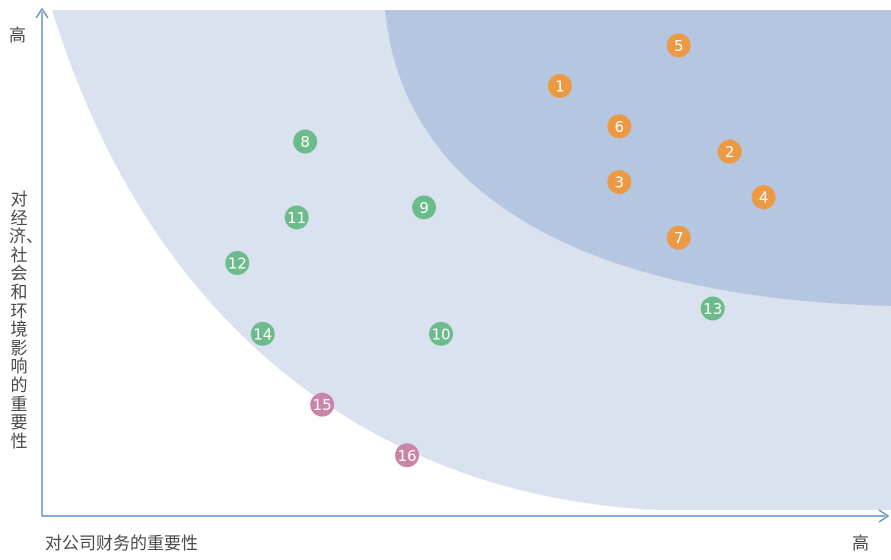 Image resolution: width=891 pixels, height=560 pixels. What do you see at coordinates (42, 13) in the screenshot?
I see `y-axis-arrowhead` at bounding box center [42, 13].